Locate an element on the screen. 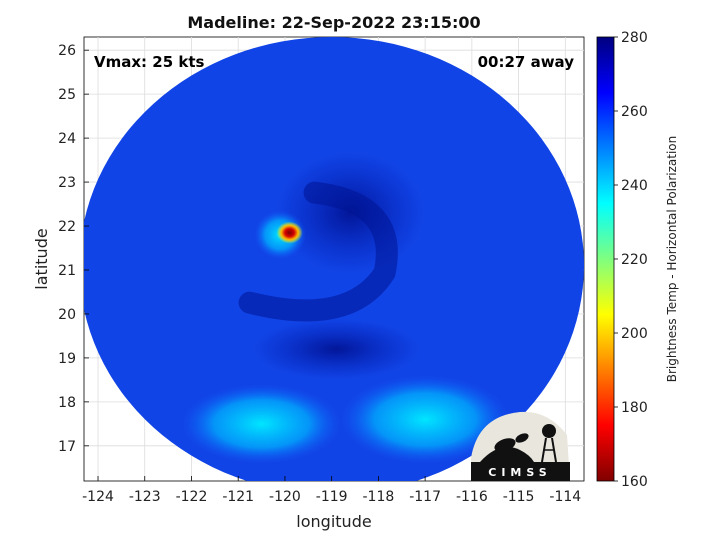 This screenshot has width=720, height=540. x-tick-label: -123 is located at coordinates (145, 497).